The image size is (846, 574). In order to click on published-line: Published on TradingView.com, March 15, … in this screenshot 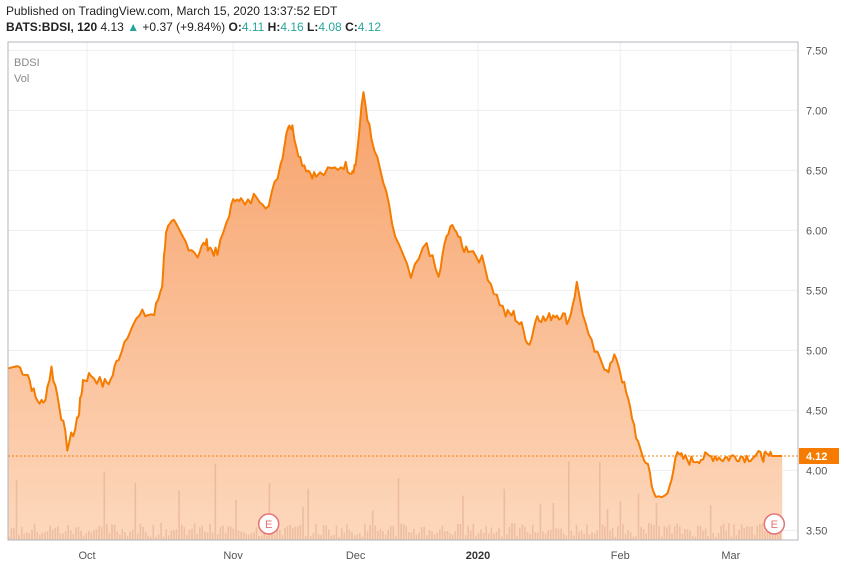, I will do `click(421, 11)`.